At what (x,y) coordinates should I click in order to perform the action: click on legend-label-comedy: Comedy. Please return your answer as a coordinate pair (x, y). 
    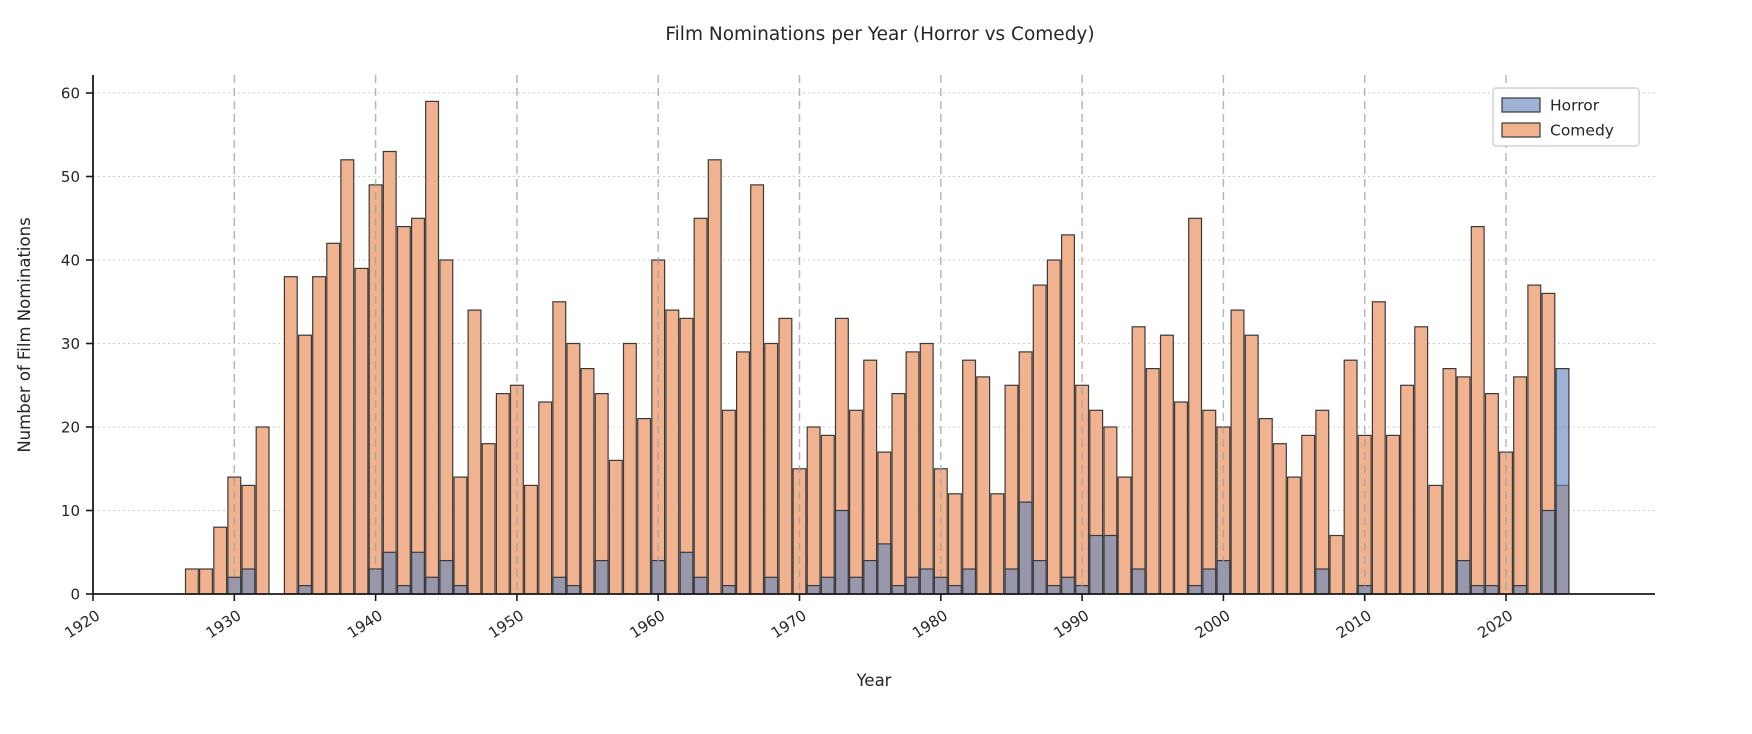
    Looking at the image, I should click on (1582, 131).